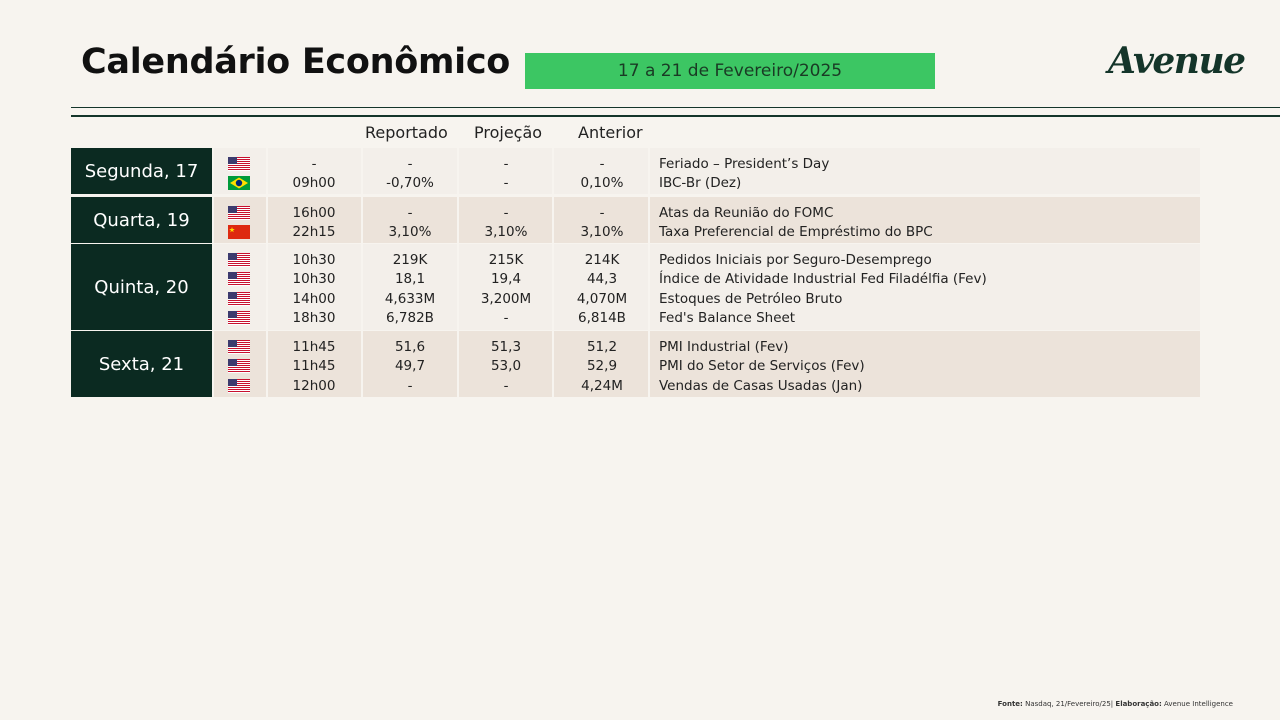 Image resolution: width=1280 pixels, height=720 pixels. What do you see at coordinates (410, 279) in the screenshot?
I see `reported-cell: 18,1` at bounding box center [410, 279].